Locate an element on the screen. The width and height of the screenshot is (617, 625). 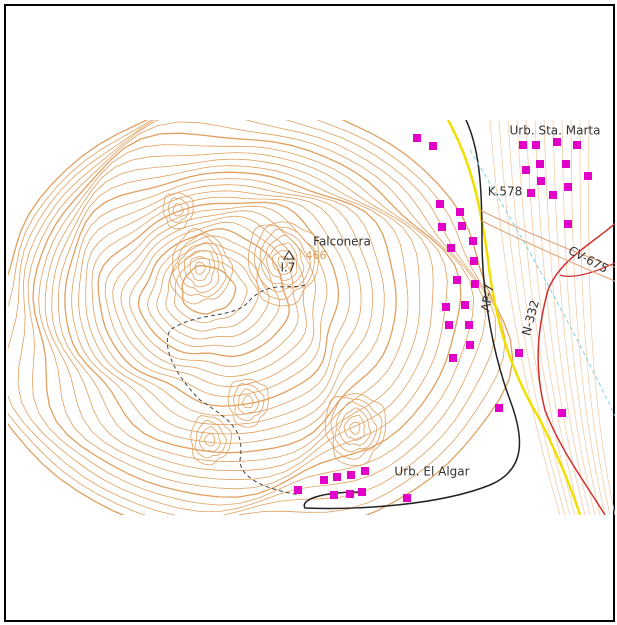
road-cv675 is located at coordinates (547, 245).